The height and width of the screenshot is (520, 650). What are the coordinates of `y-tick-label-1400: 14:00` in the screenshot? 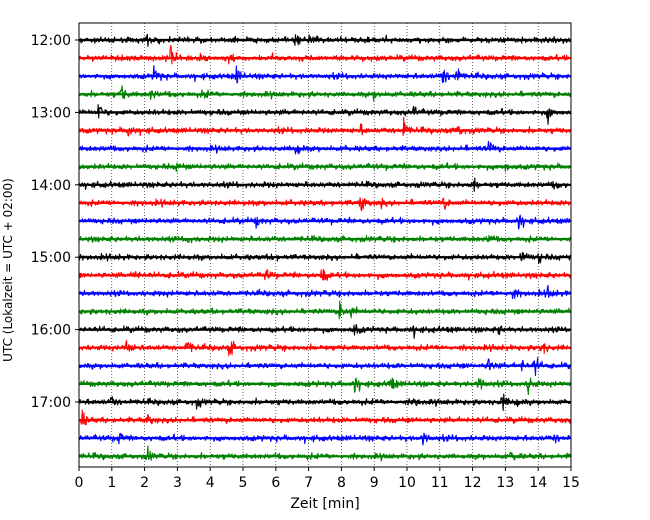 It's located at (51, 186).